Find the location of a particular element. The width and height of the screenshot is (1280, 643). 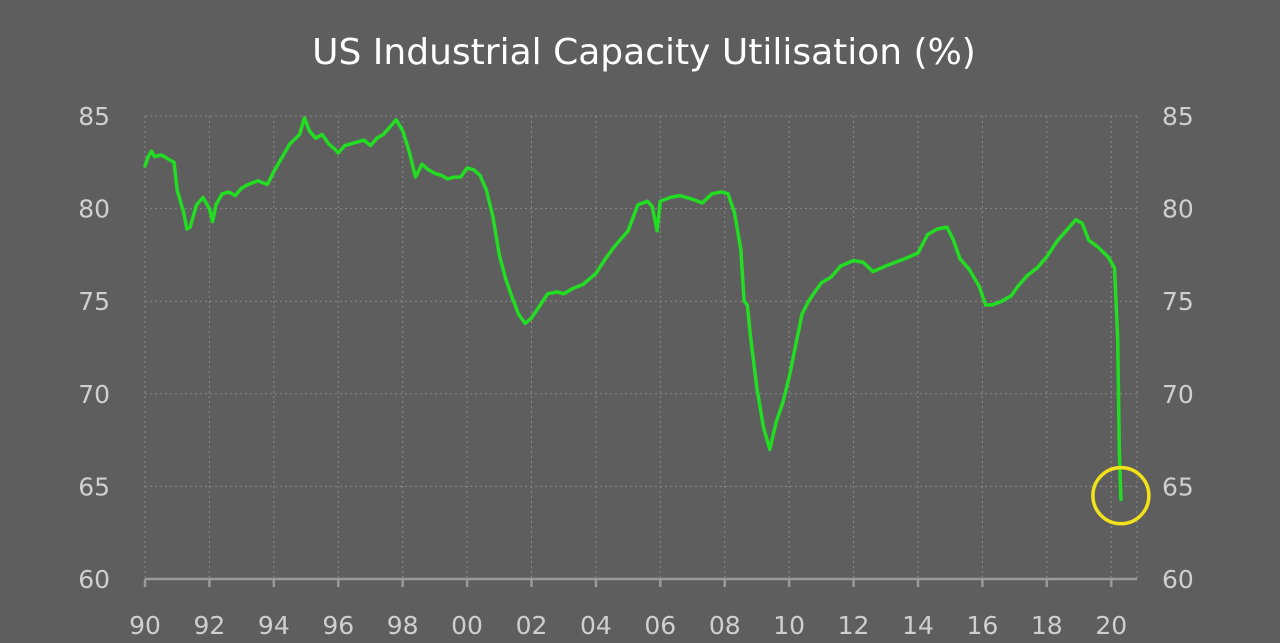

x-tick-label: 10 is located at coordinates (789, 625).